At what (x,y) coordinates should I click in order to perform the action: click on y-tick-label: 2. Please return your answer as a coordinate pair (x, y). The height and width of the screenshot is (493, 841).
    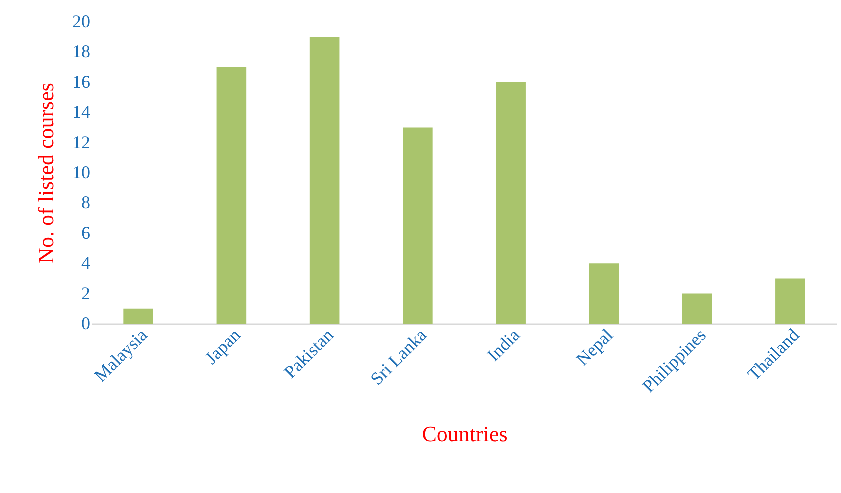
    Looking at the image, I should click on (86, 293).